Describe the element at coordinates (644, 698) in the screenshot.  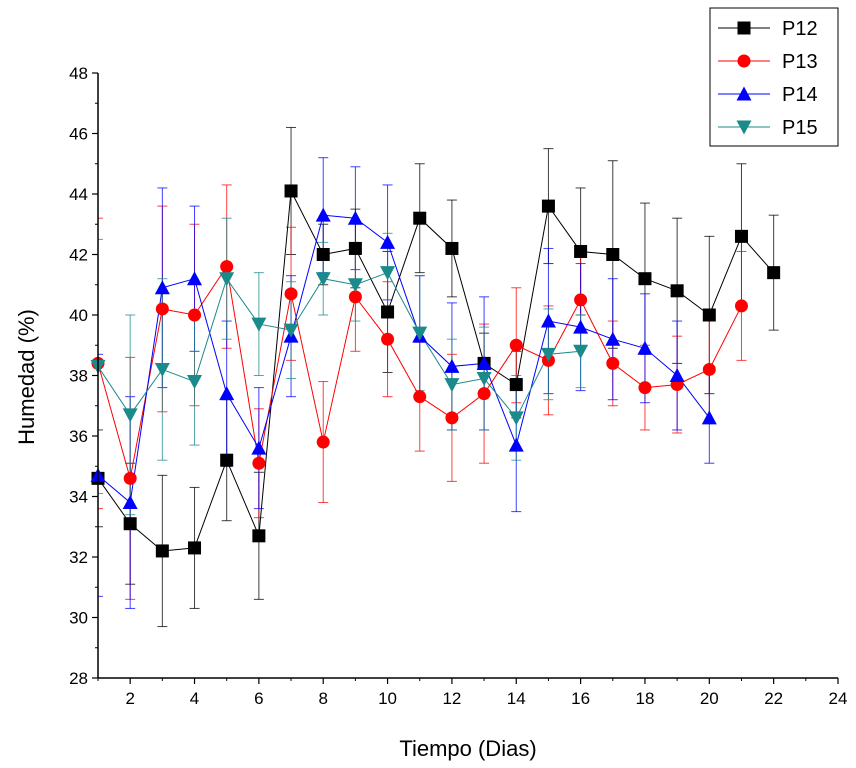
I see `x-tick-label: 18` at that location.